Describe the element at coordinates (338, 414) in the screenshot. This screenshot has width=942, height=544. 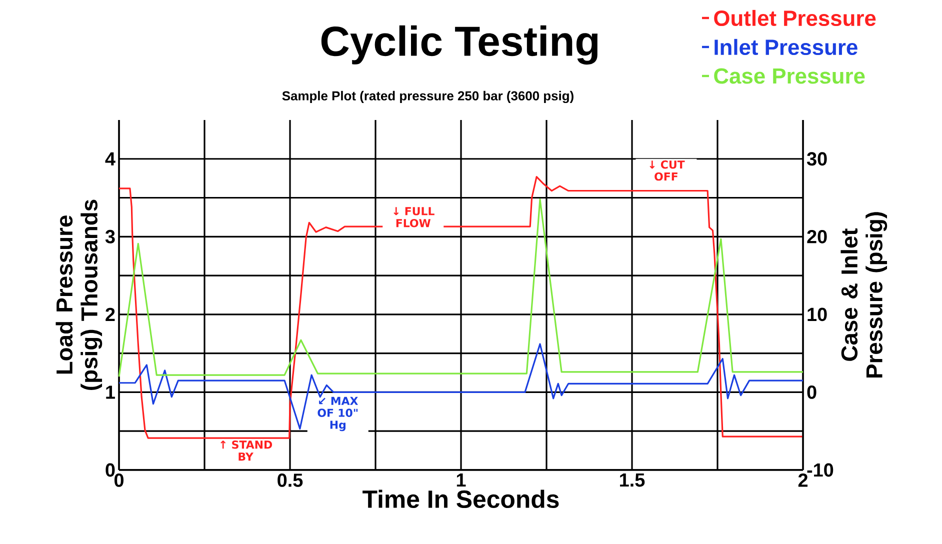
I see `annotation: ↙ MAX OF 10" Hg` at that location.